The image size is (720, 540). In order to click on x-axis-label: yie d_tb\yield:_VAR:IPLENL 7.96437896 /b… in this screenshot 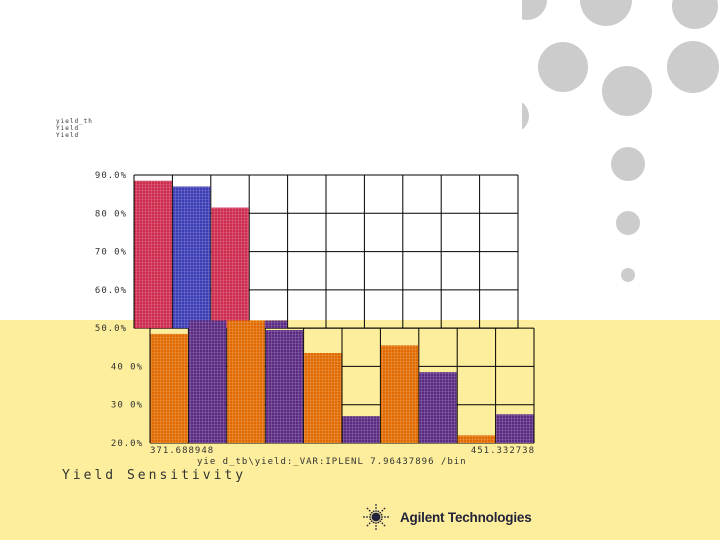, I will do `click(332, 462)`.